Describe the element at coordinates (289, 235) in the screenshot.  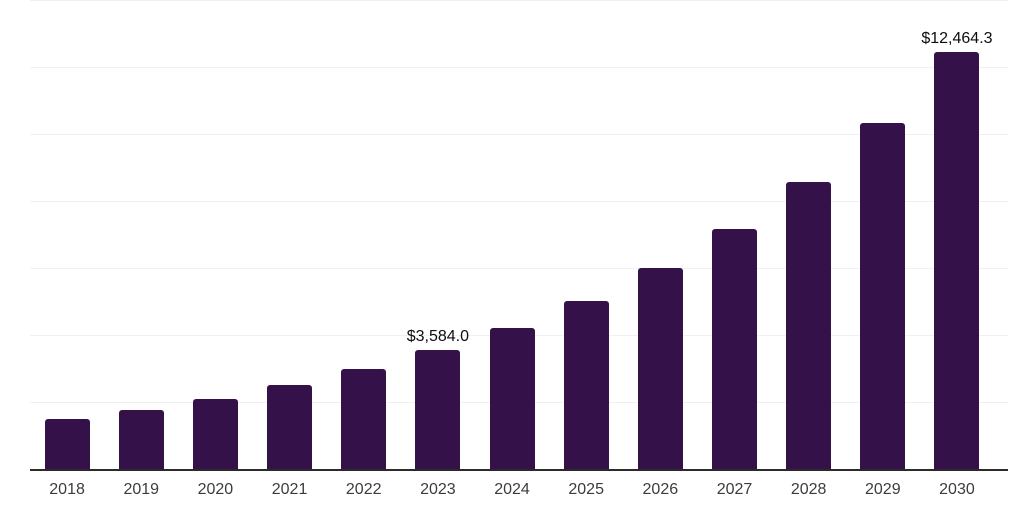
I see `bar-slot-2021` at that location.